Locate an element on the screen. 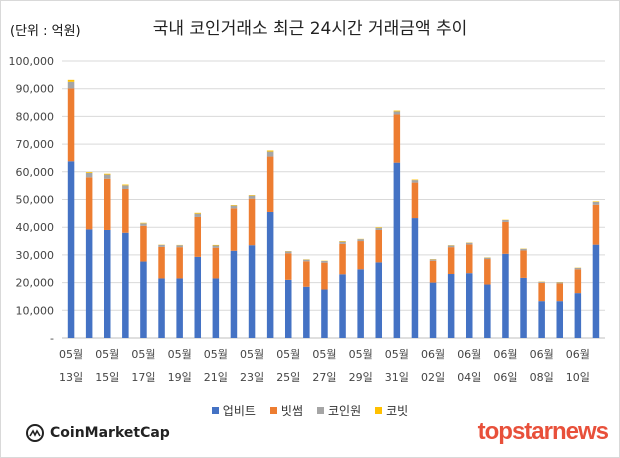 The height and width of the screenshot is (458, 620). y-tick-label: 20,000 is located at coordinates (35, 283).